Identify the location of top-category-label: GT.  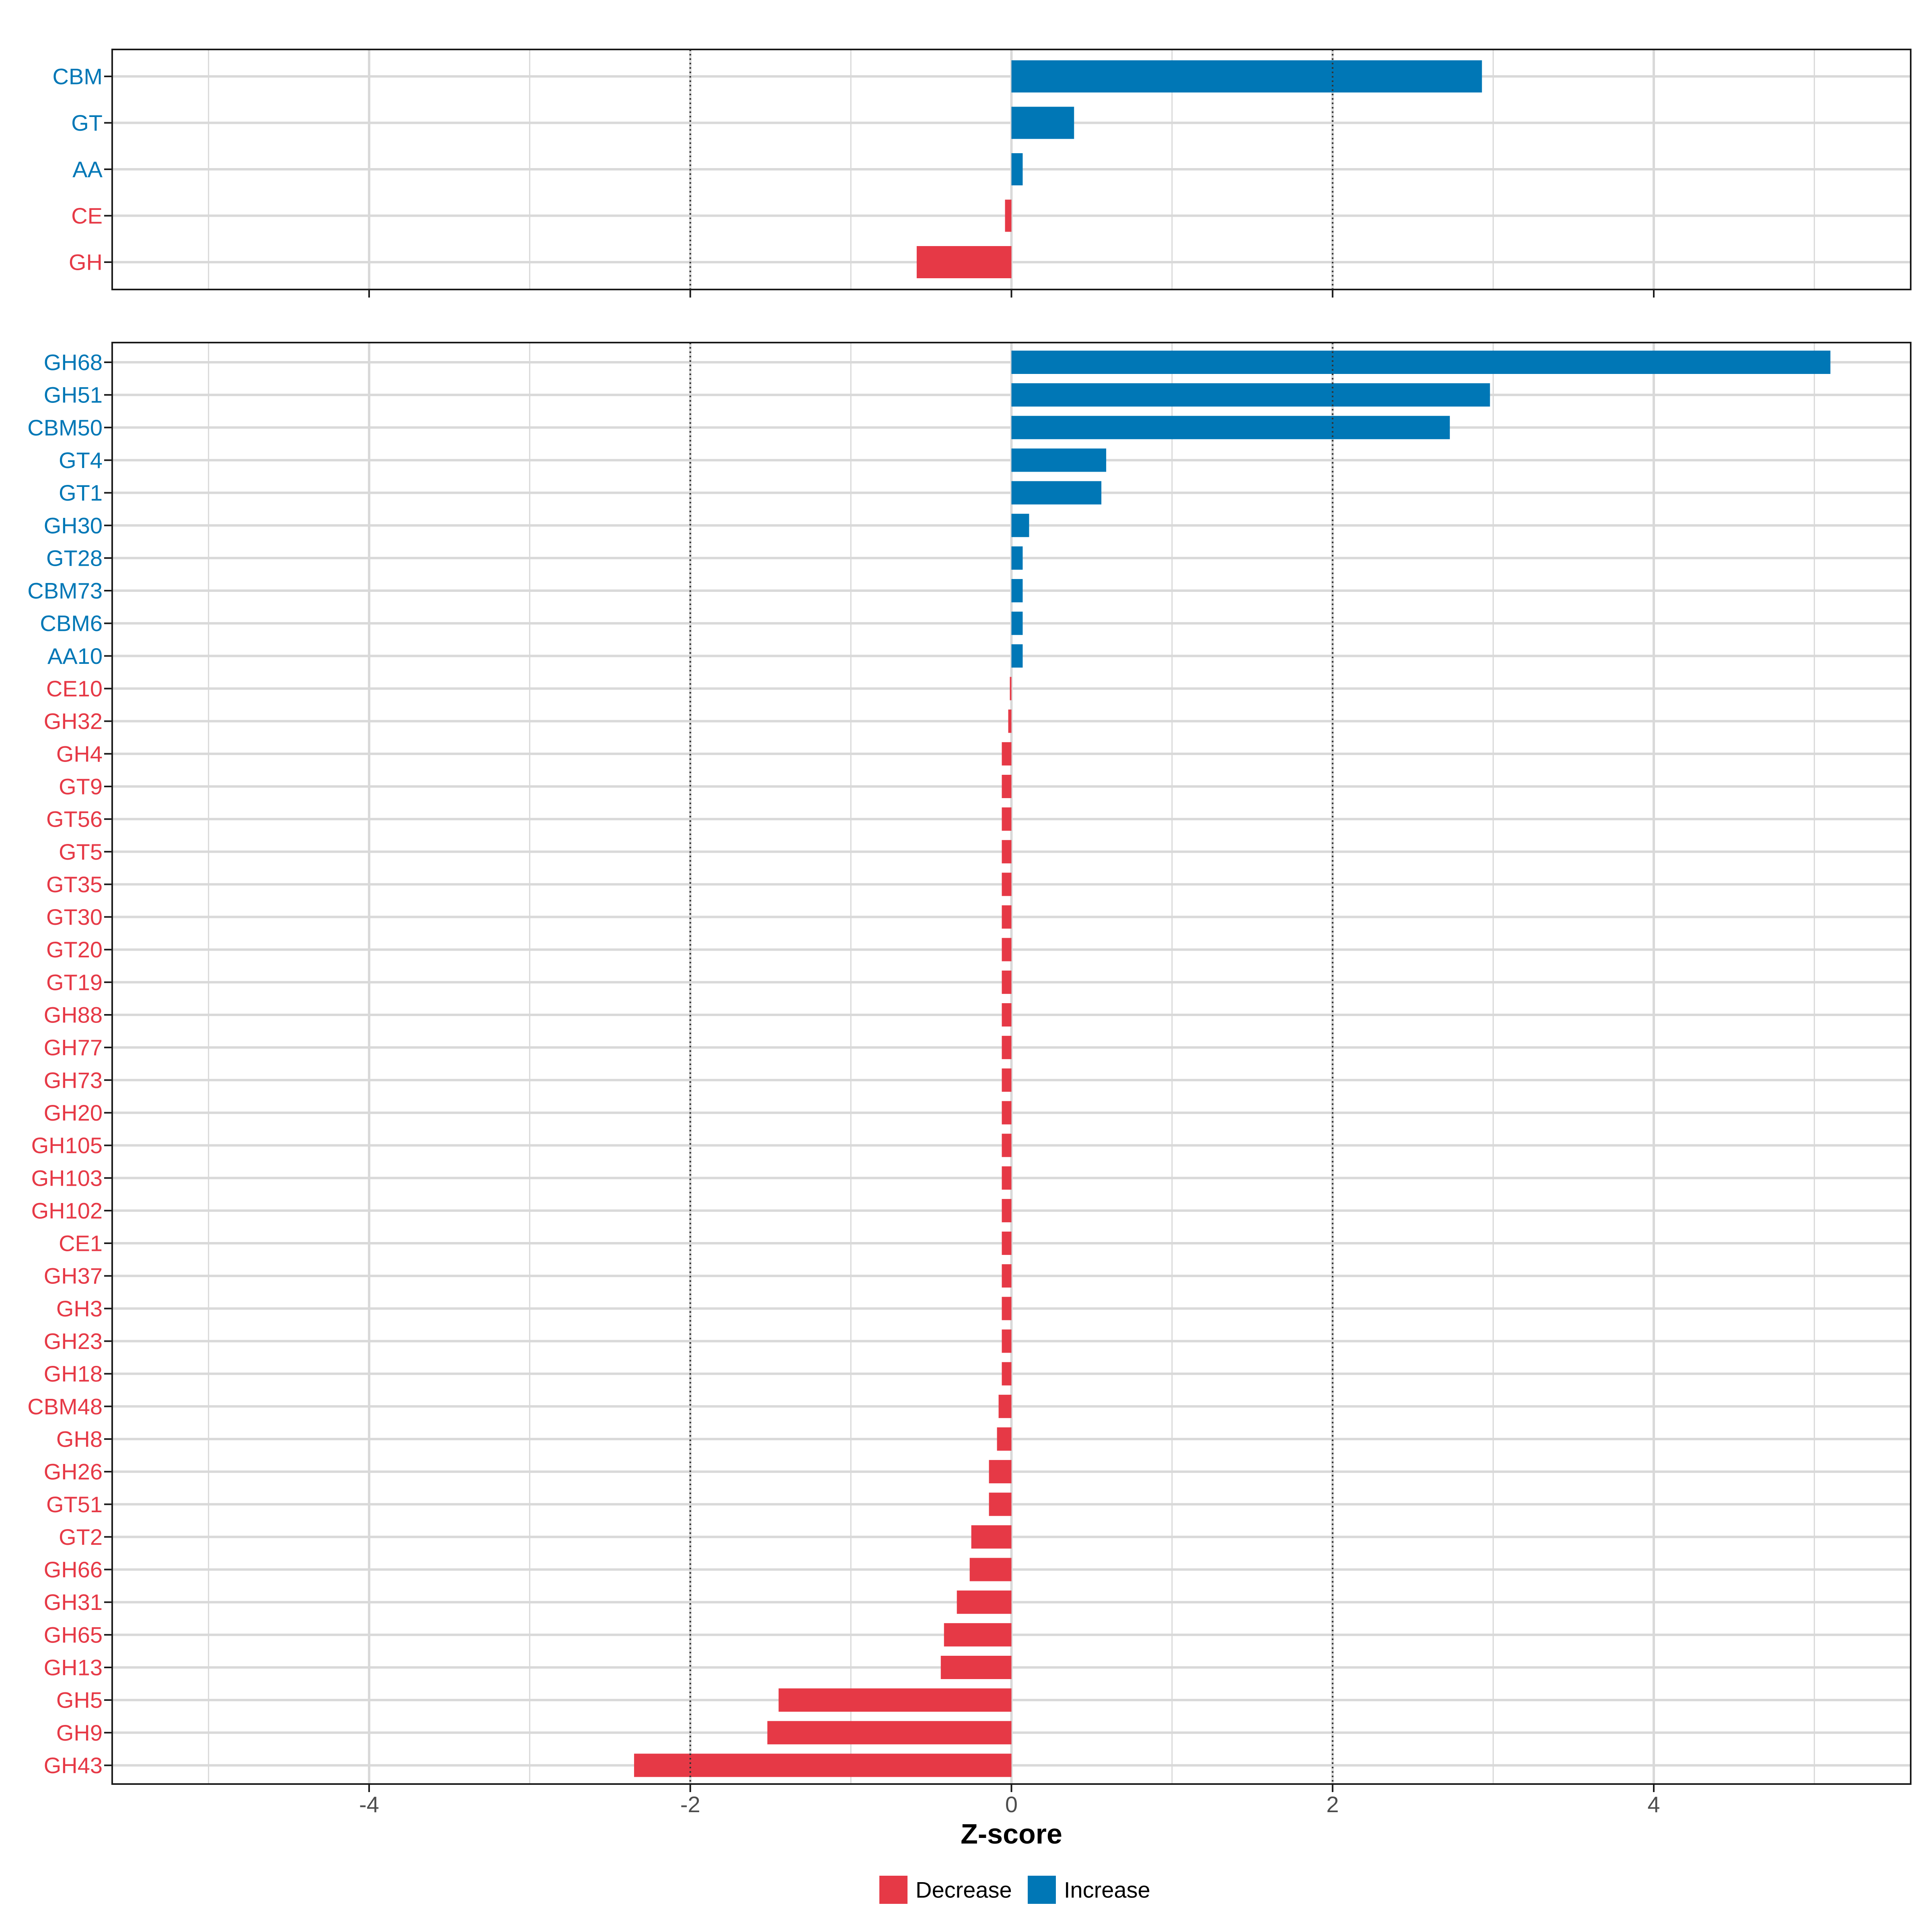
(87, 123).